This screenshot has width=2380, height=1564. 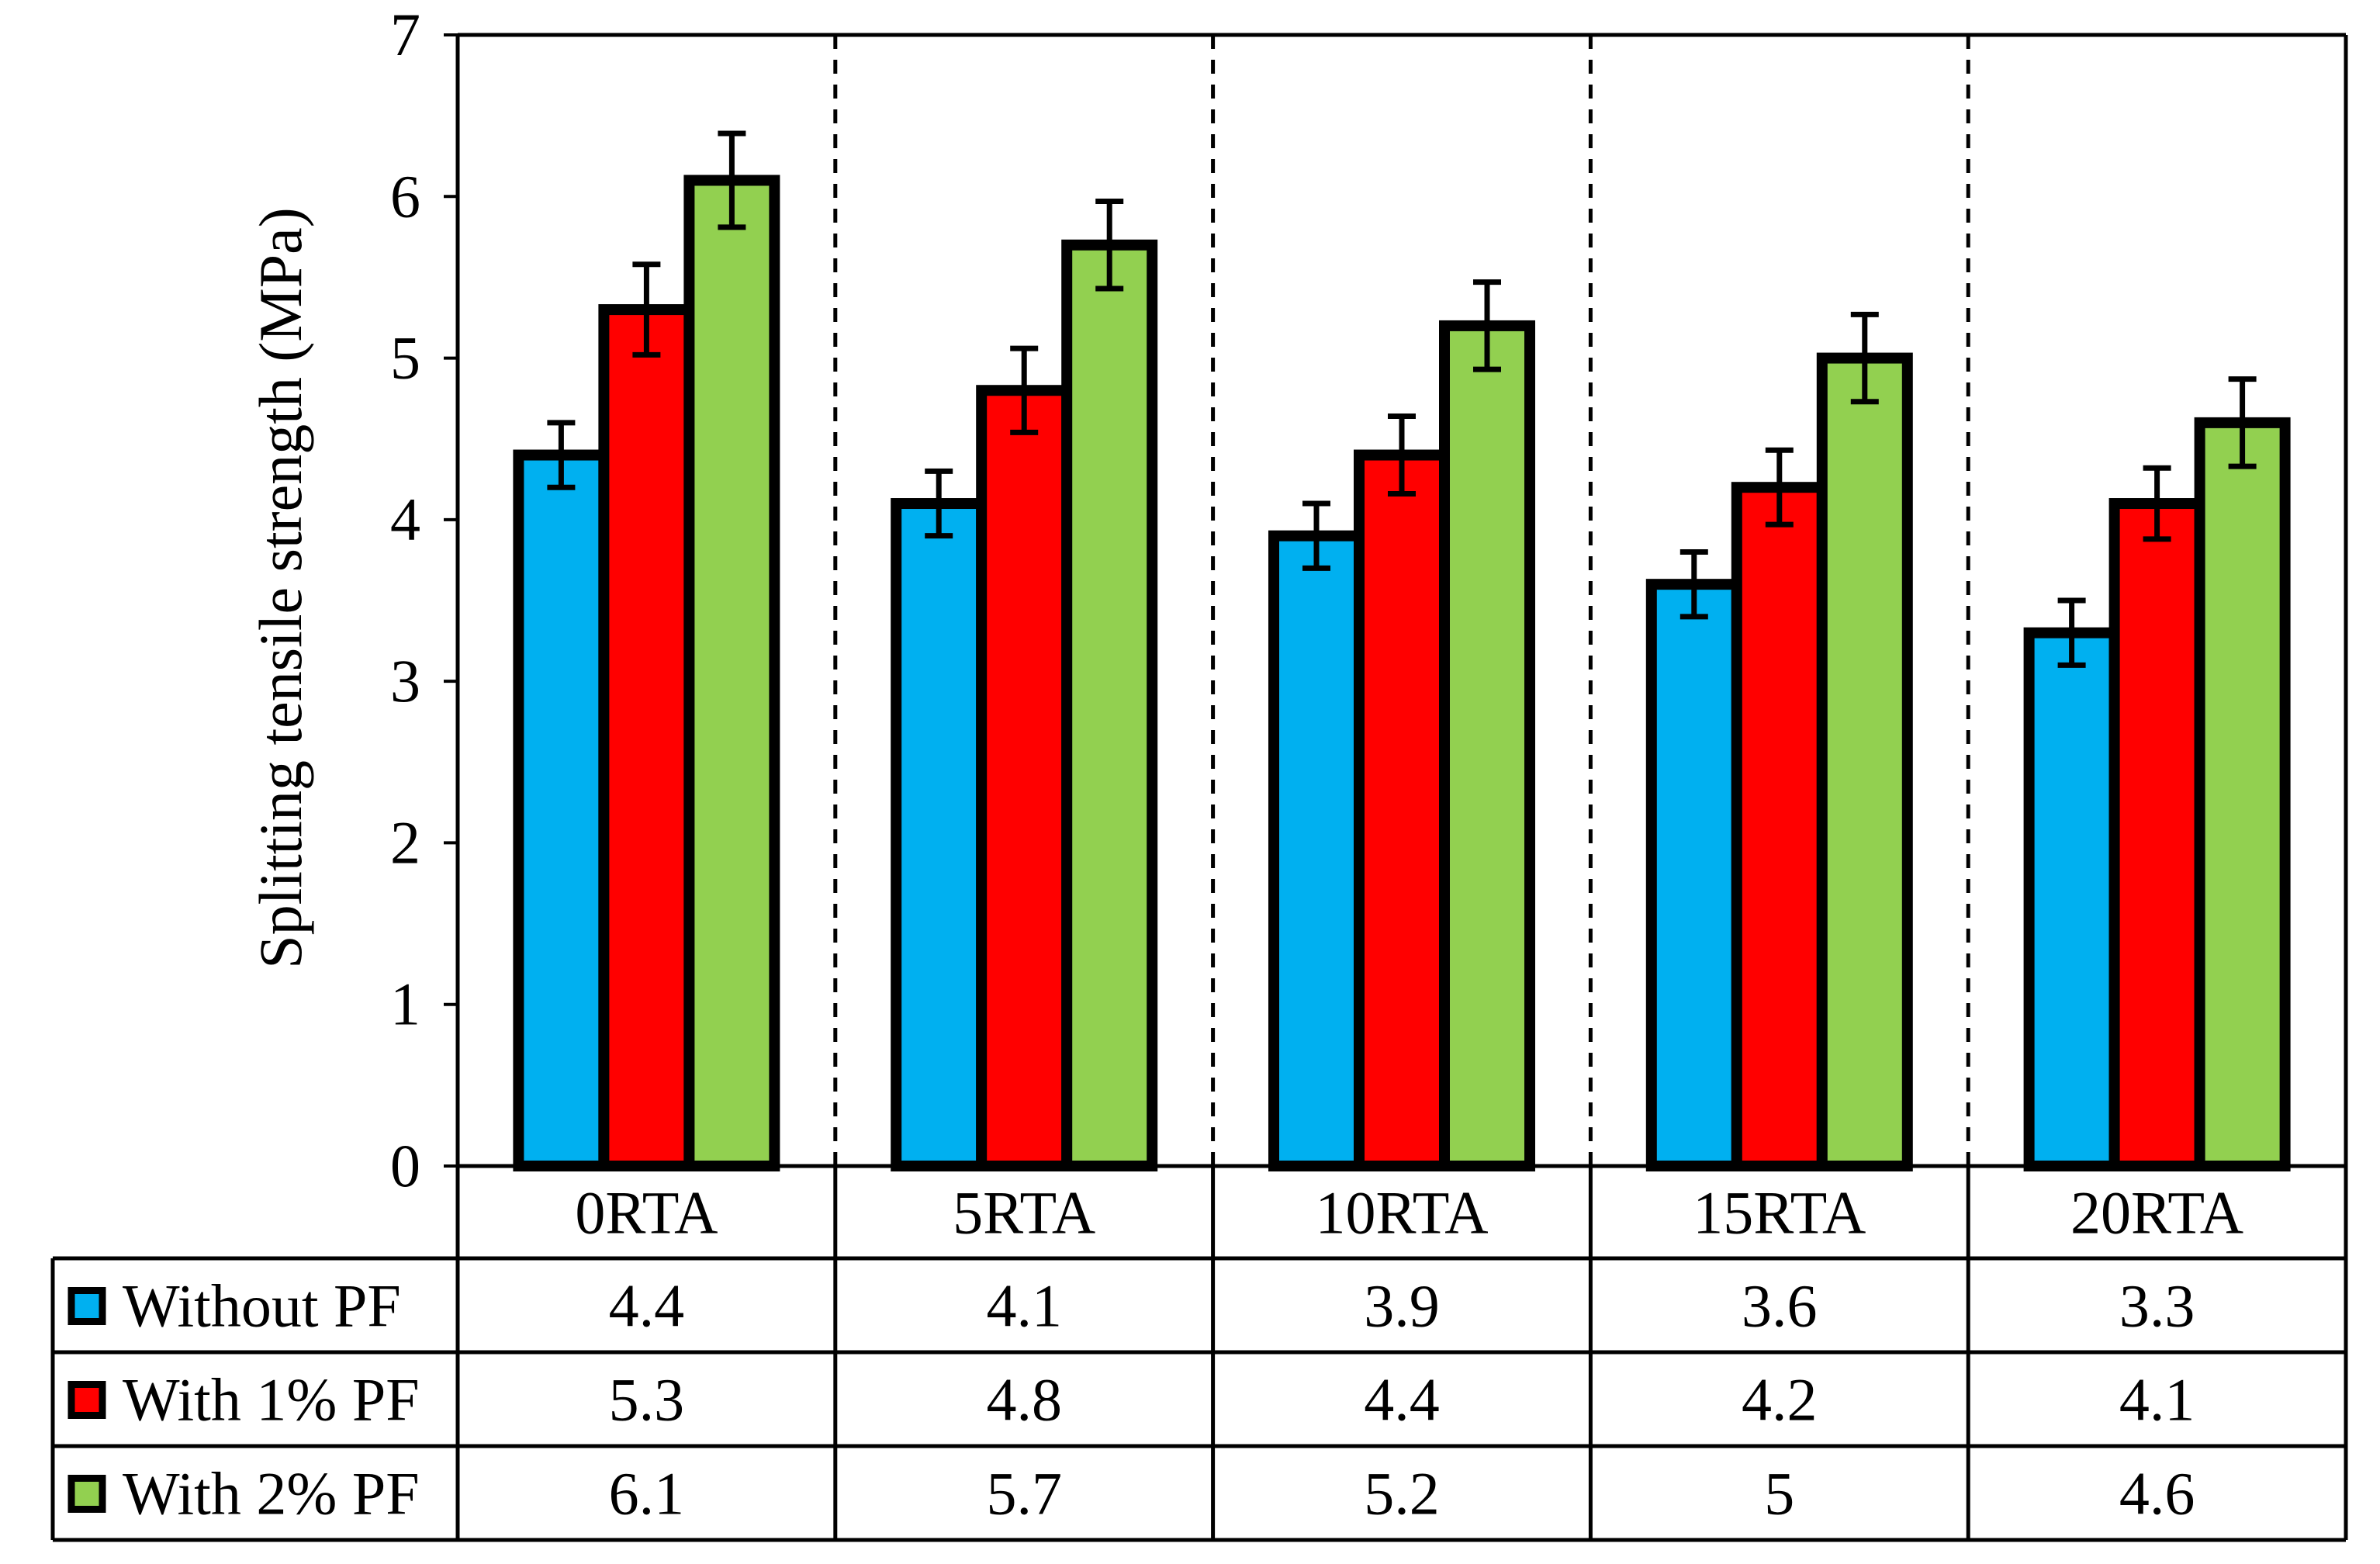 I want to click on y-axis-title: Splitting tensile strength (MPa), so click(x=280, y=587).